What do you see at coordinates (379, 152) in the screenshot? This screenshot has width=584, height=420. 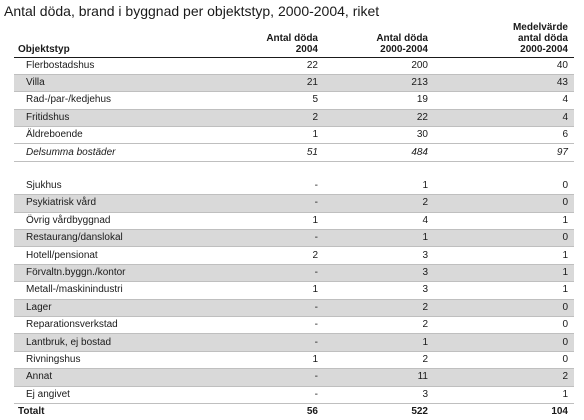 I see `deaths-2000-2004-cell: 484` at bounding box center [379, 152].